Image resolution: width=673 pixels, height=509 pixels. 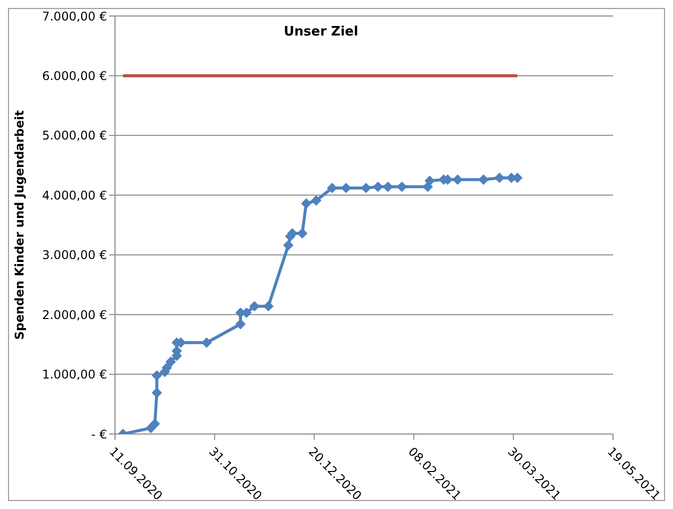 I want to click on y-tick-label: 5.000,00 €, so click(x=74, y=135).